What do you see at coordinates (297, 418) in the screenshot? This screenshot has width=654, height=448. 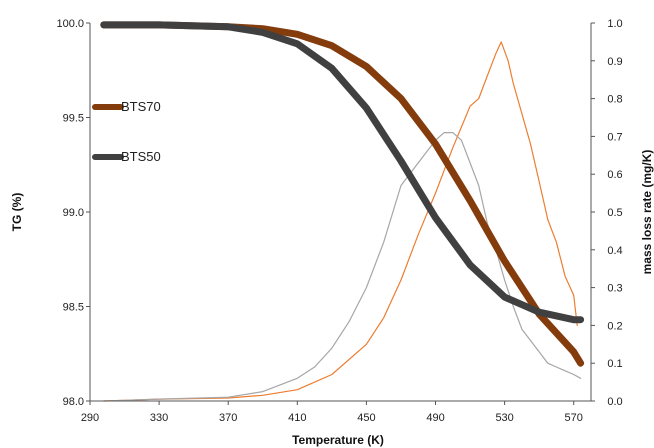 I see `x-tick-label: 410` at bounding box center [297, 418].